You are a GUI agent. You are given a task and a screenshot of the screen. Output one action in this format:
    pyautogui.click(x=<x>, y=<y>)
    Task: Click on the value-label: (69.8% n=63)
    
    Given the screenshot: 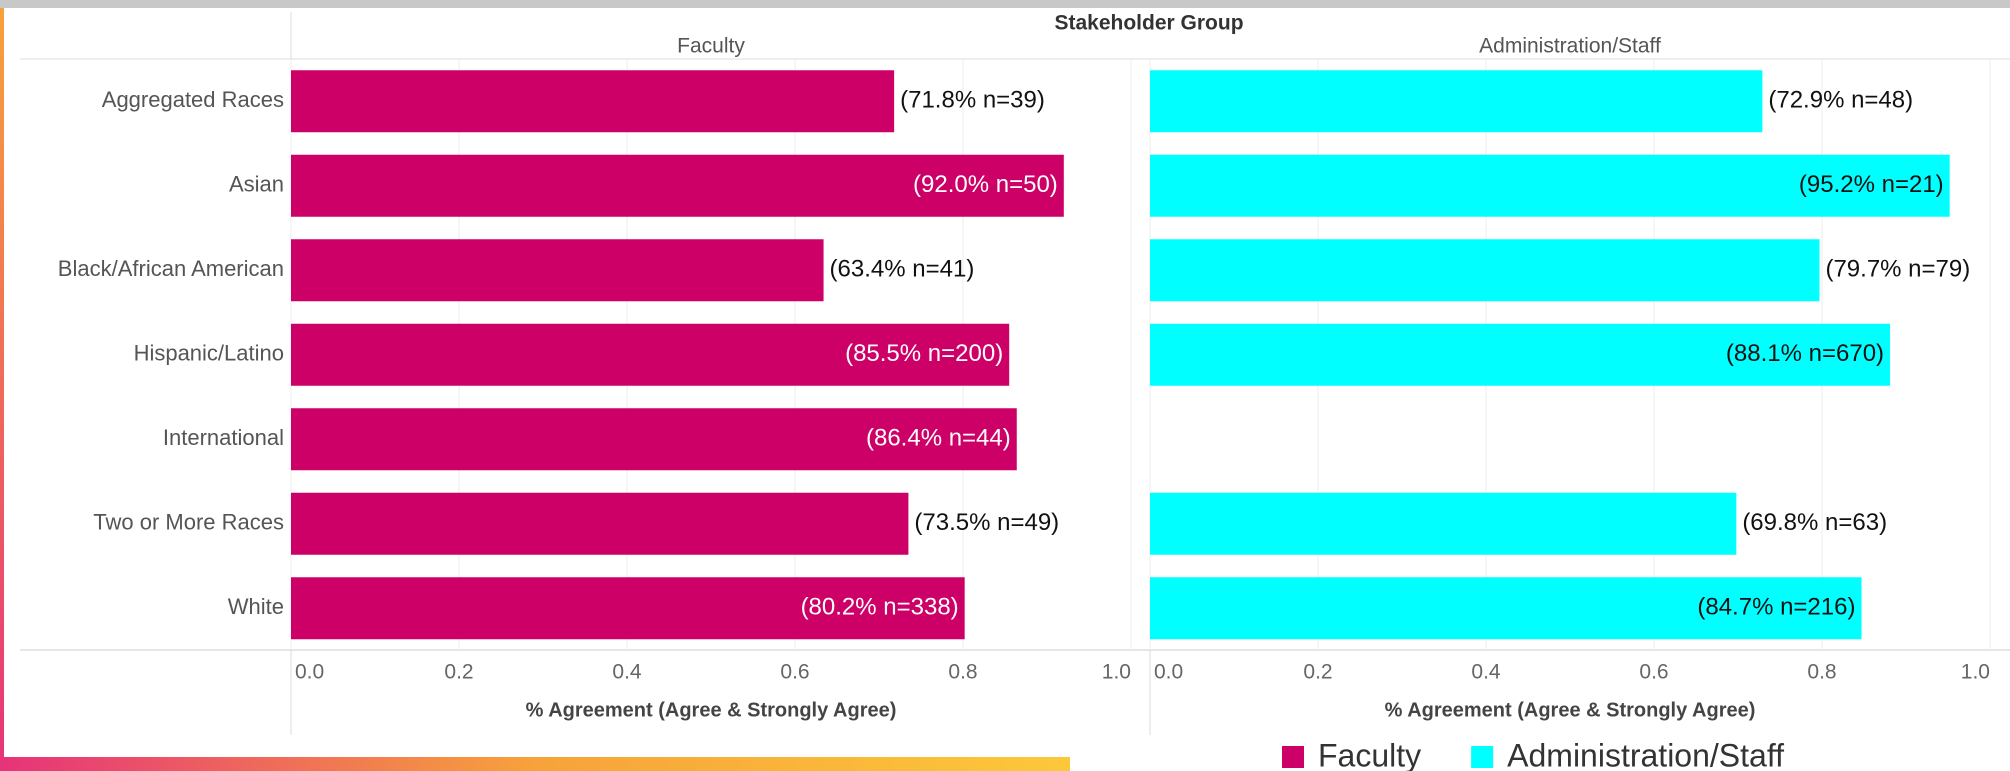 What is the action you would take?
    pyautogui.click(x=1814, y=522)
    